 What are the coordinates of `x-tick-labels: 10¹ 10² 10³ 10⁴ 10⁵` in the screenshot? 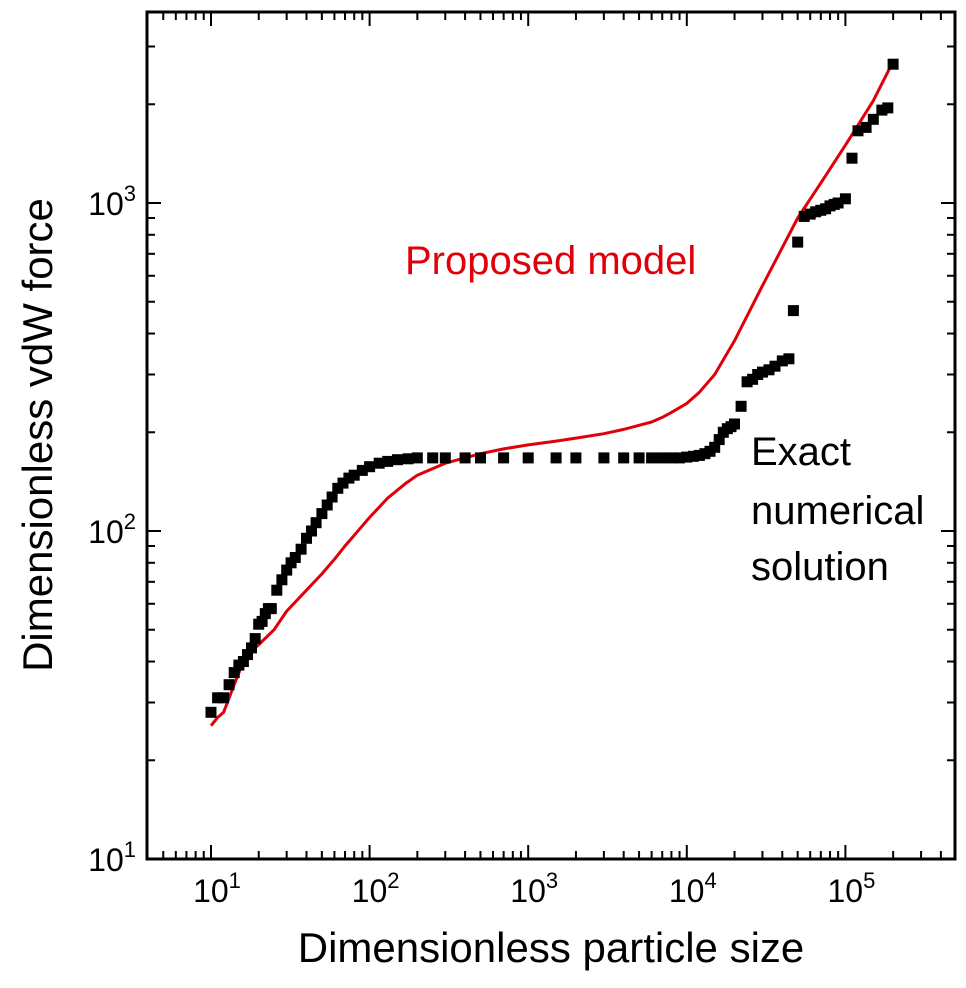 It's located at (534, 888).